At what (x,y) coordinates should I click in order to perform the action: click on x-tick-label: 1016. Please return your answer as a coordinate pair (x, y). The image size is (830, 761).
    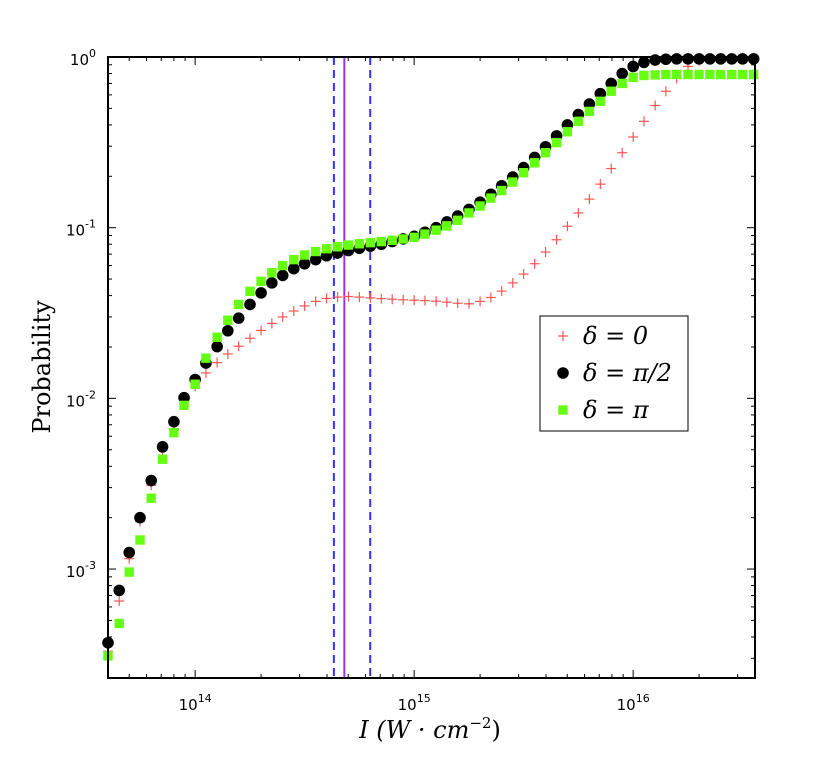
    Looking at the image, I should click on (633, 703).